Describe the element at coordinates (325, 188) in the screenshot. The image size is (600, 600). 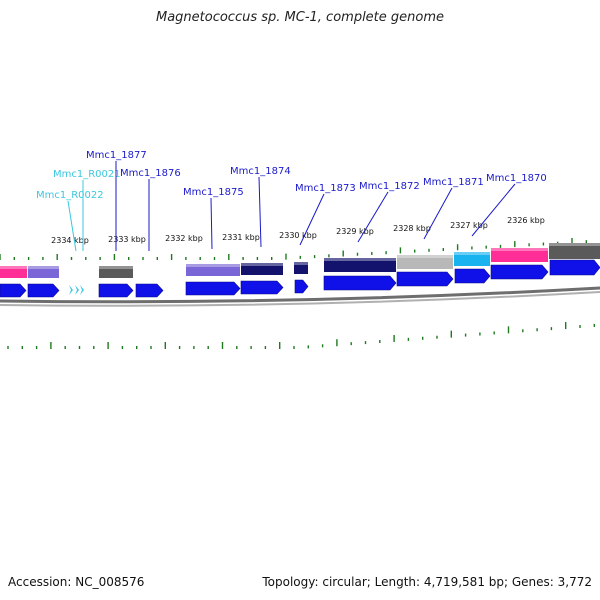
I see `gene-label: Mmc1_1873` at that location.